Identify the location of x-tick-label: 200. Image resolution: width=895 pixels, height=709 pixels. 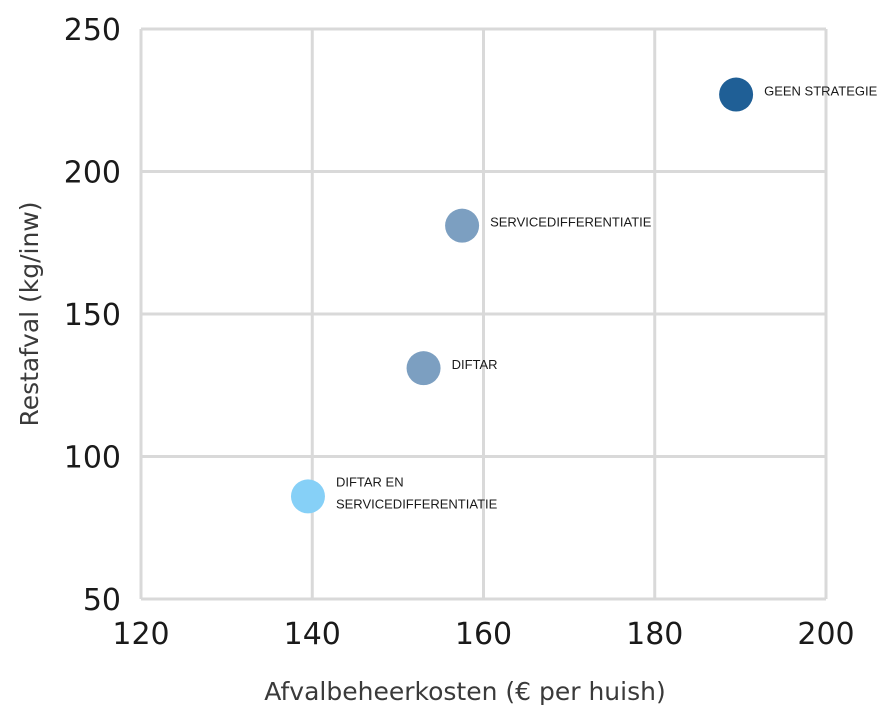
(825, 634).